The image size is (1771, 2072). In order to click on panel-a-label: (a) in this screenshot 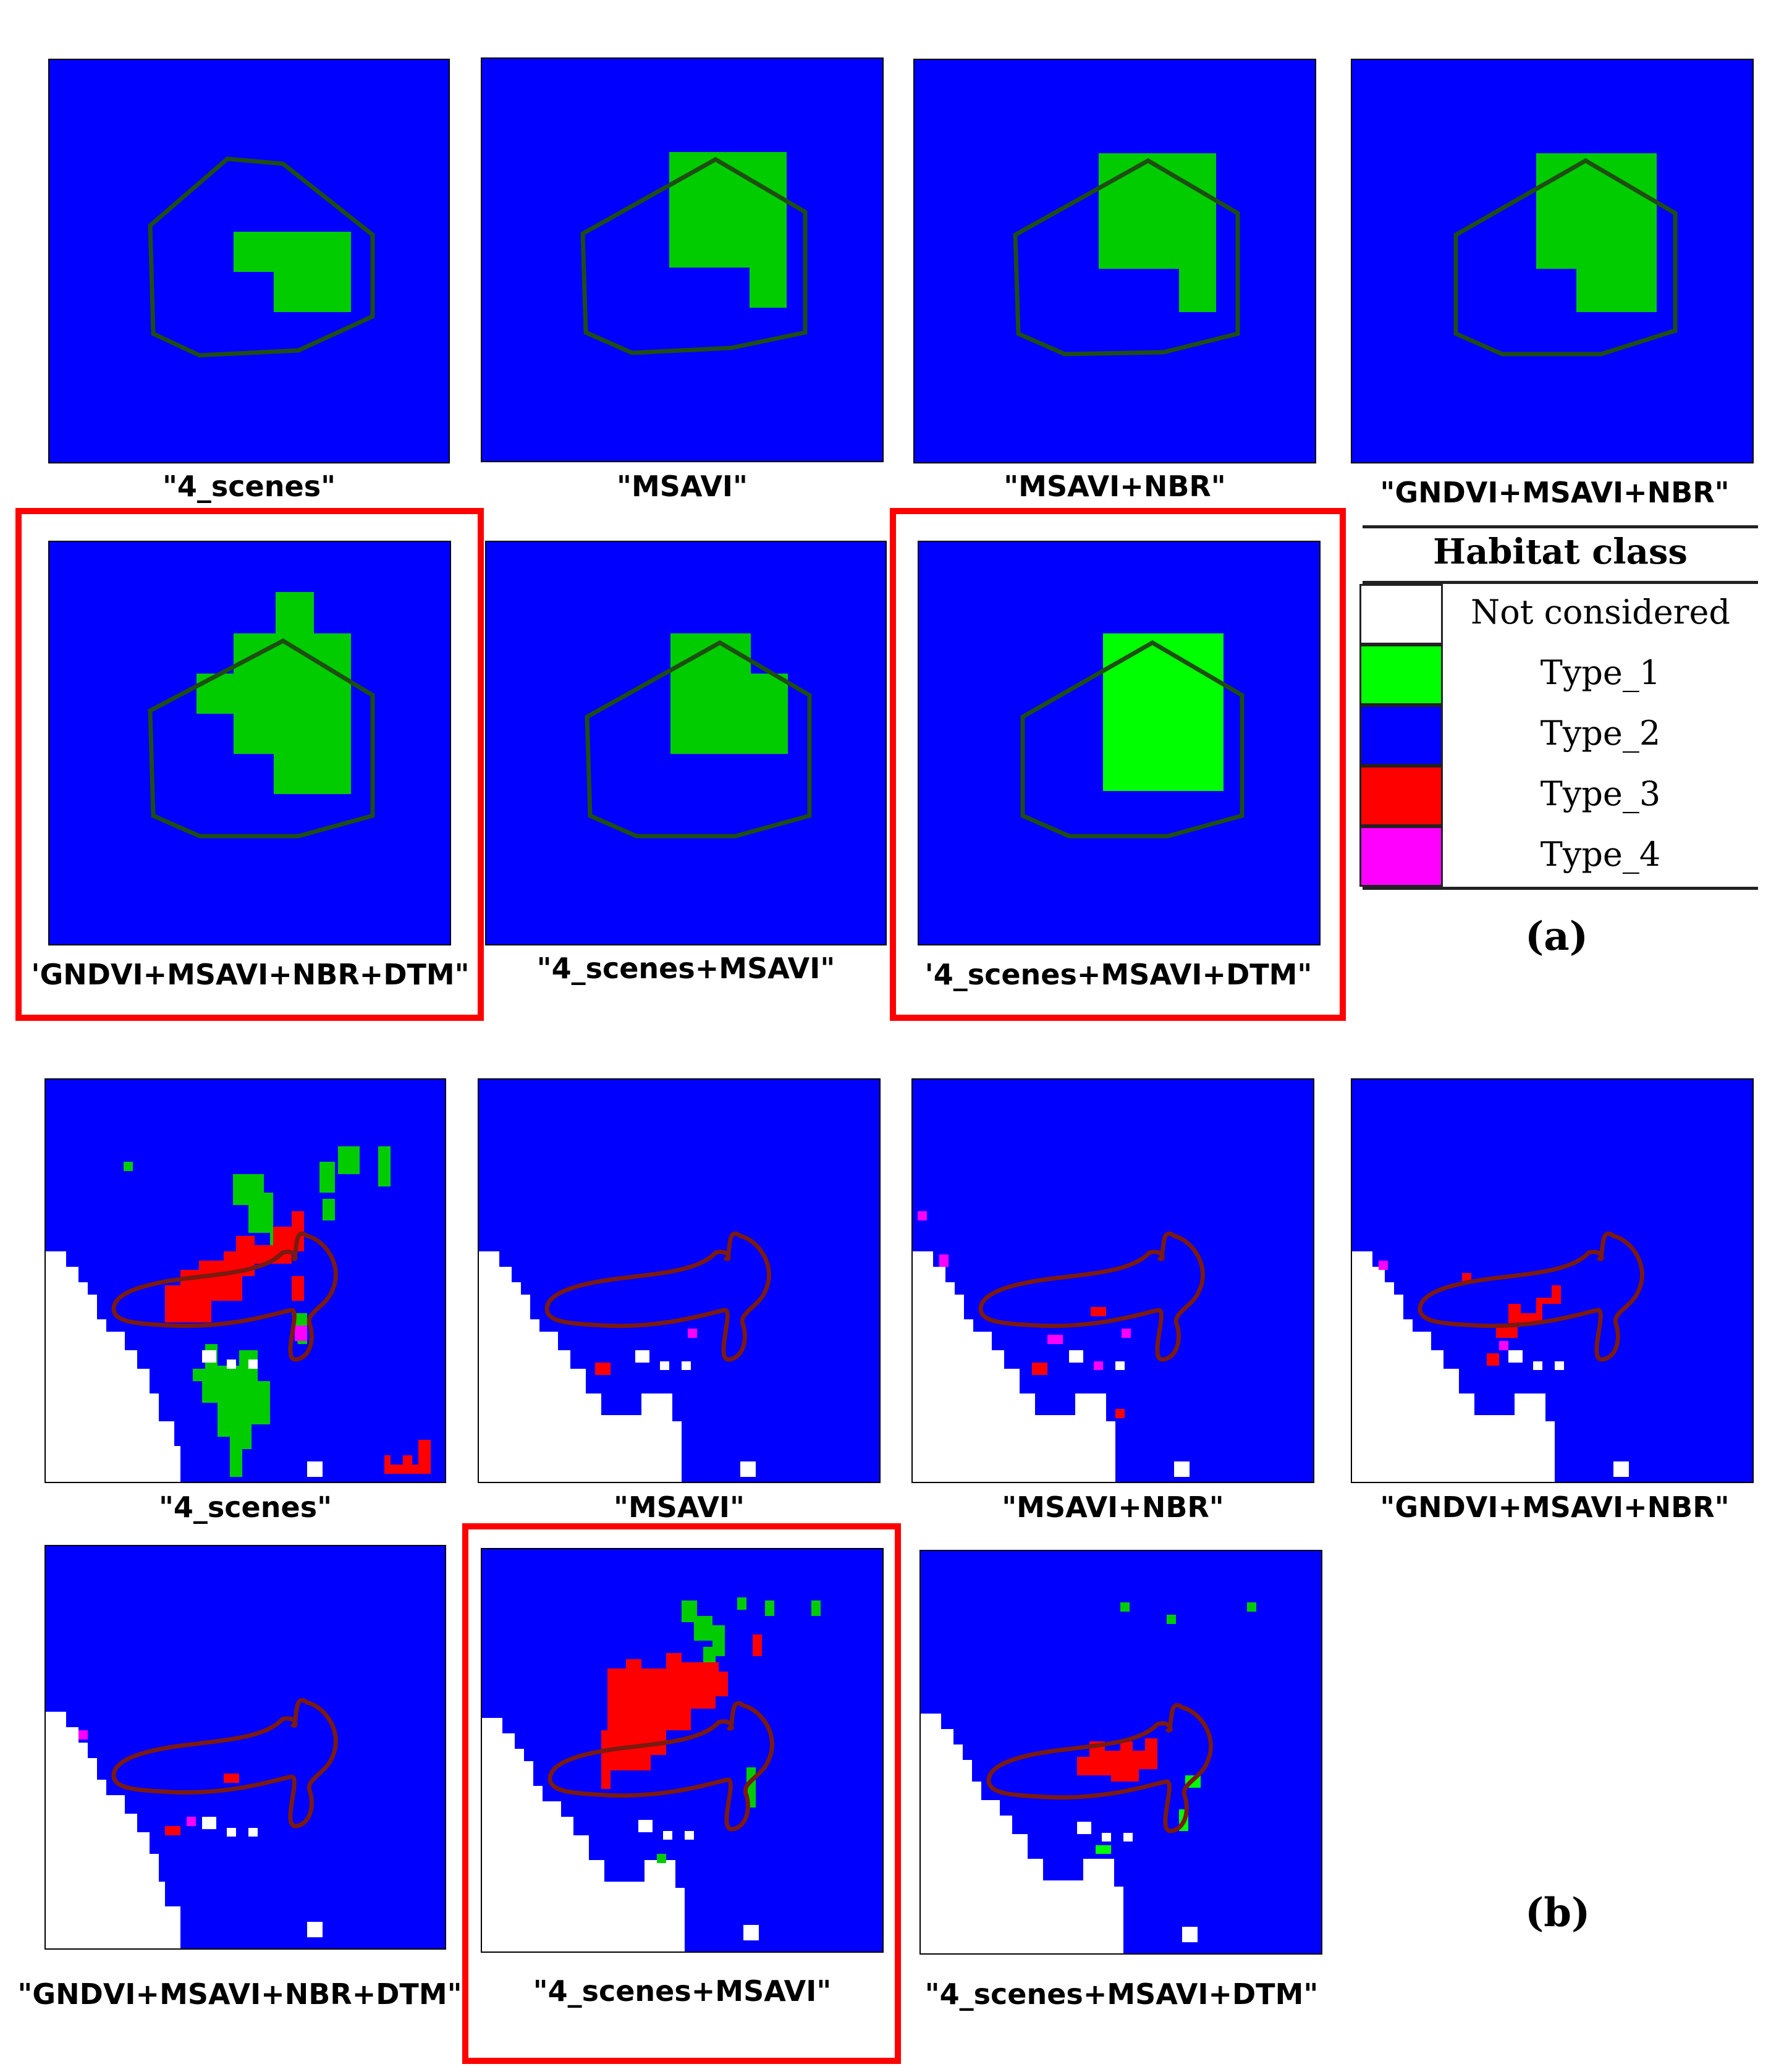, I will do `click(1557, 936)`.